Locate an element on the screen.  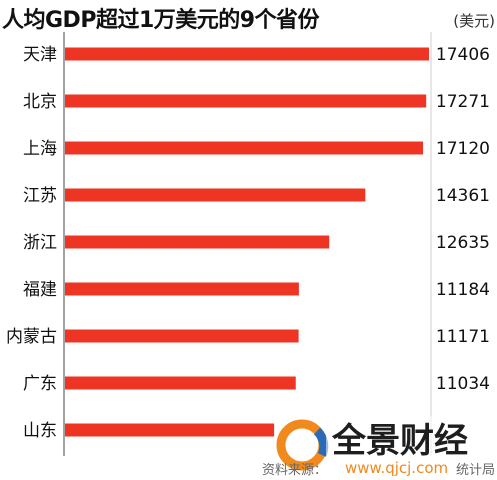
watermark-backdrop is located at coordinates (411, 440).